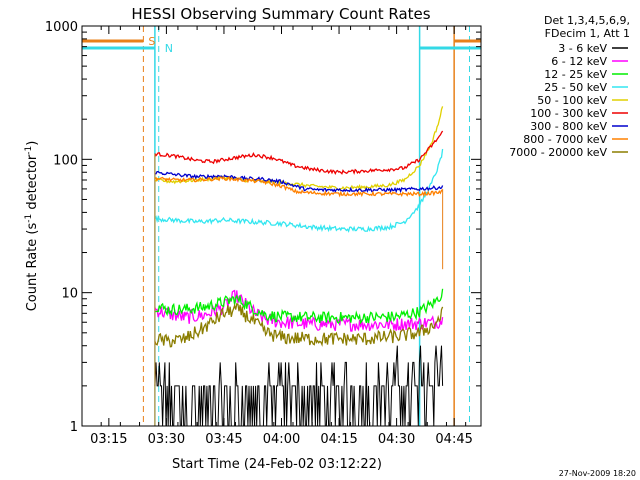  What do you see at coordinates (558, 152) in the screenshot?
I see `legend-entry-label: 7000 - 20000 keV` at bounding box center [558, 152].